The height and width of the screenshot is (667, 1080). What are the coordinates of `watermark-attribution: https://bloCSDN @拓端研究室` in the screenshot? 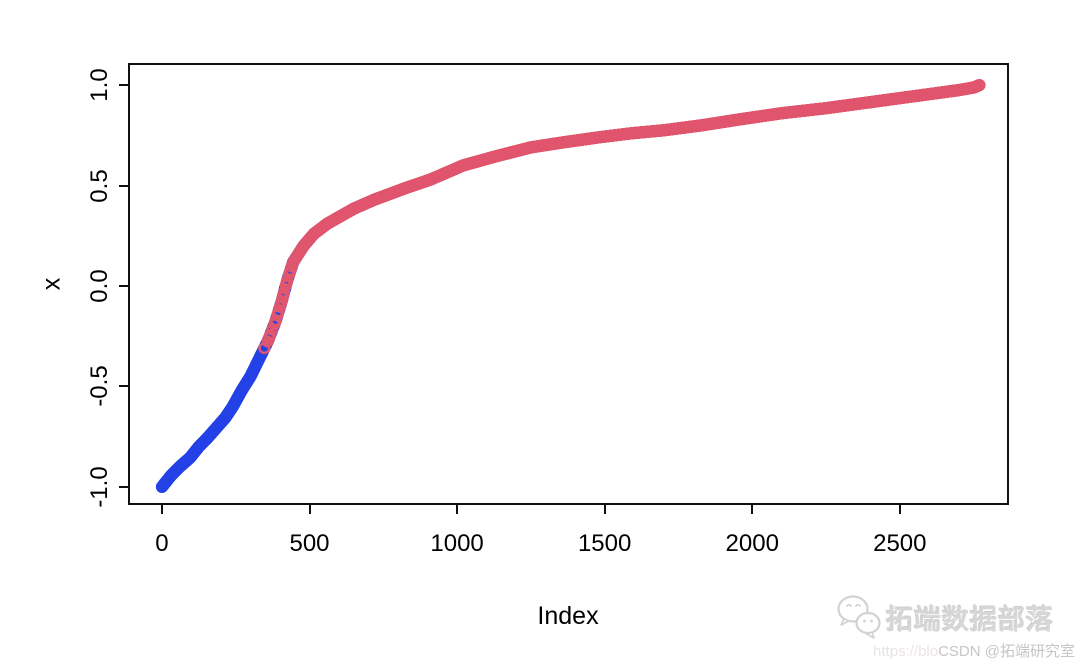 It's located at (922, 650).